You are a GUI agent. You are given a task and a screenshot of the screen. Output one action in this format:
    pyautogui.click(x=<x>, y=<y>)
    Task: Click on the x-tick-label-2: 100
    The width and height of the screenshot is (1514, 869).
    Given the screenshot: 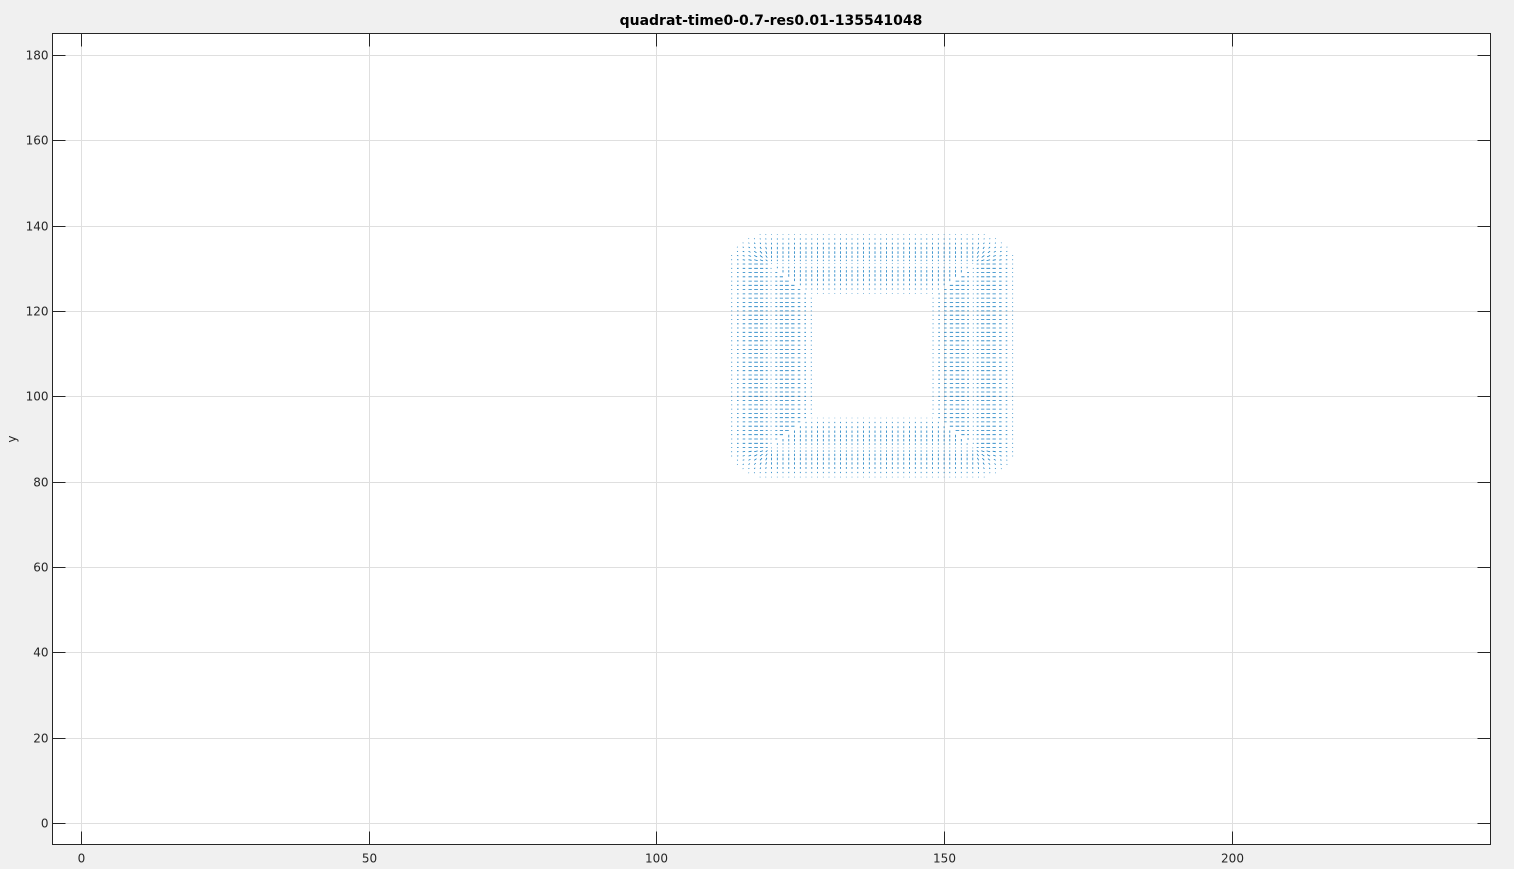 What is the action you would take?
    pyautogui.click(x=656, y=859)
    